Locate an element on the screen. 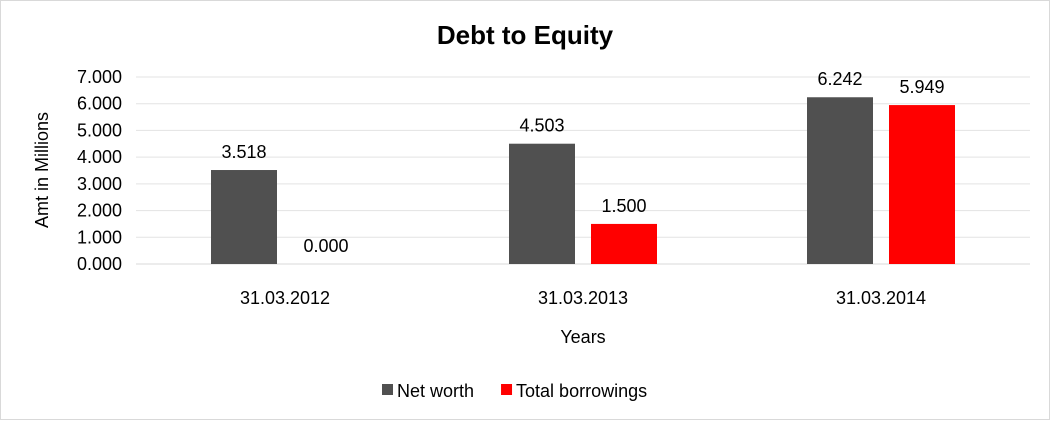 The width and height of the screenshot is (1051, 421). legend-label: Net worth is located at coordinates (435, 391).